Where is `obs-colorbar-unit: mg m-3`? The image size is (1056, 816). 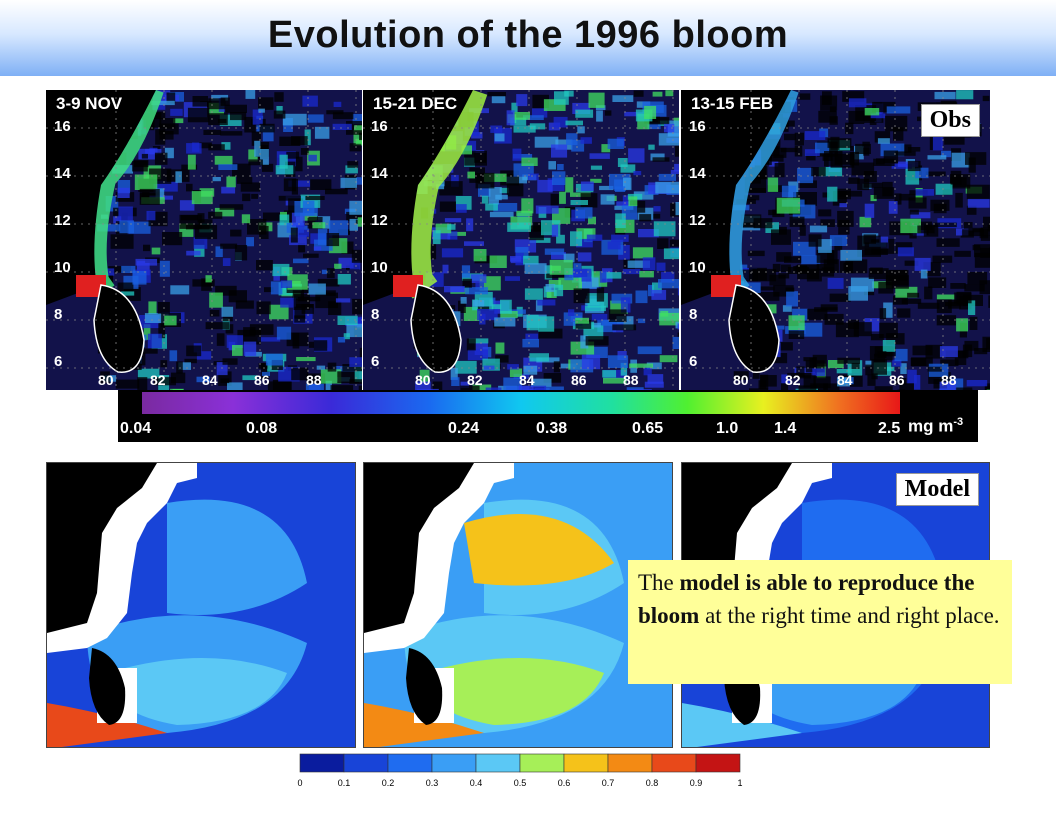
obs-colorbar-unit: mg m-3 is located at coordinates (936, 426).